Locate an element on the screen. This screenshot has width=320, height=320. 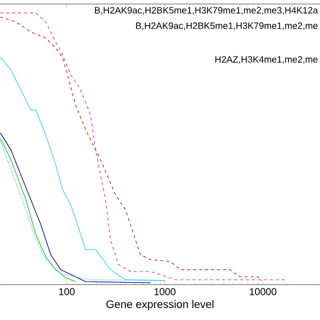
x-tick-label: 1000 is located at coordinates (165, 292).